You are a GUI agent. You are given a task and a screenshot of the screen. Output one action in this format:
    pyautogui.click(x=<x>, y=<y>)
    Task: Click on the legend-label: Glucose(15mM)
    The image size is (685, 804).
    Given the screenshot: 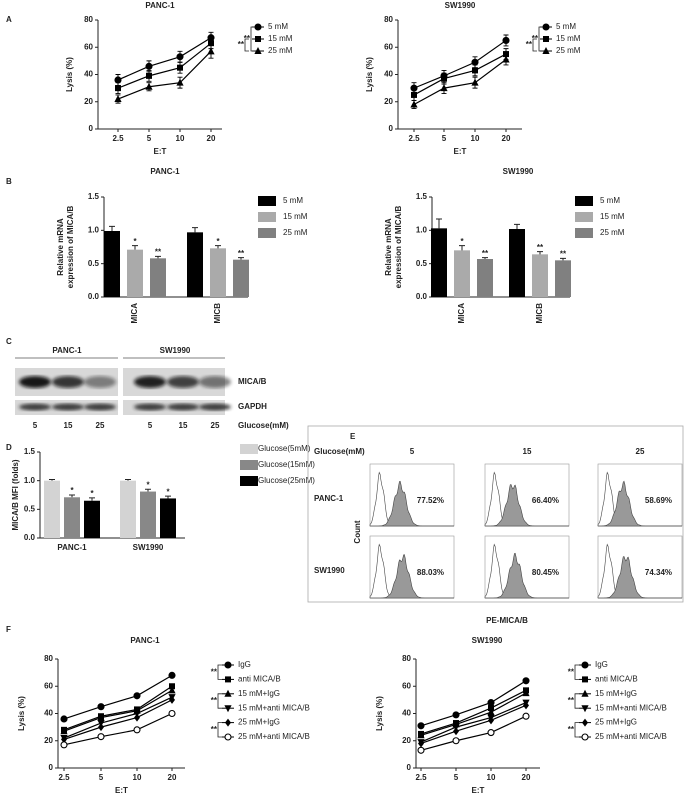 What is the action you would take?
    pyautogui.click(x=286, y=464)
    